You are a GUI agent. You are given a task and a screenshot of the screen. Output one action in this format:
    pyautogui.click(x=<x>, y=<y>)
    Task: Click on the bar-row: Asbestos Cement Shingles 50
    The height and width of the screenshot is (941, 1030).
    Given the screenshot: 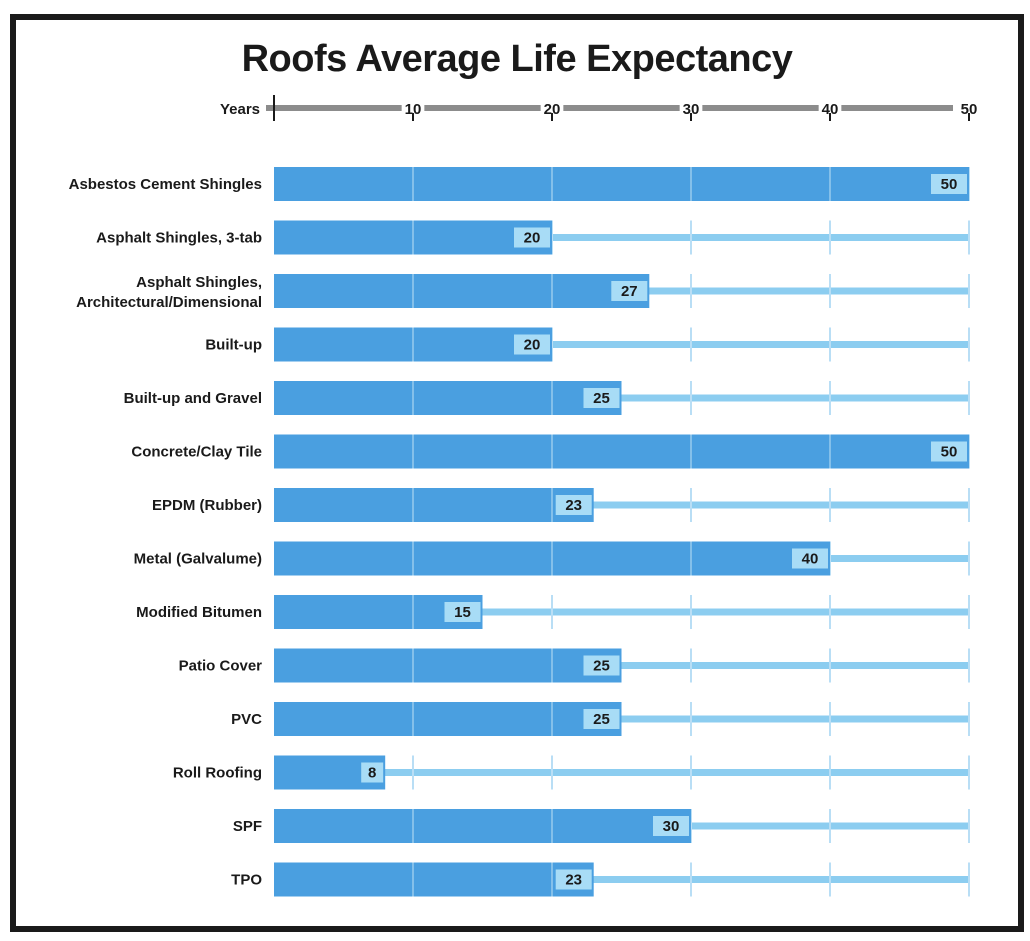 What is the action you would take?
    pyautogui.click(x=519, y=184)
    